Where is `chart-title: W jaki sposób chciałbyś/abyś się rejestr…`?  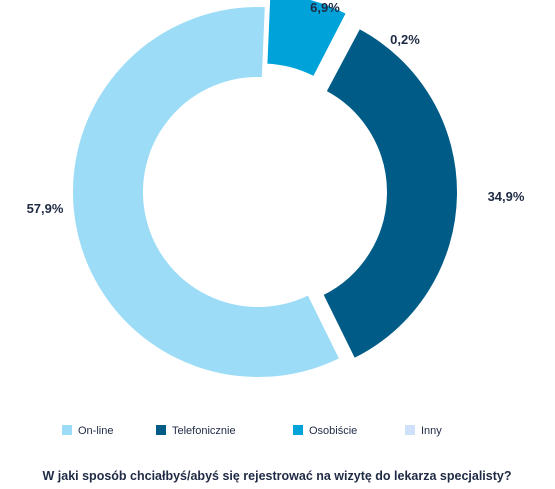
chart-title: W jaki sposób chciałbyś/abyś się rejestr… is located at coordinates (277, 476).